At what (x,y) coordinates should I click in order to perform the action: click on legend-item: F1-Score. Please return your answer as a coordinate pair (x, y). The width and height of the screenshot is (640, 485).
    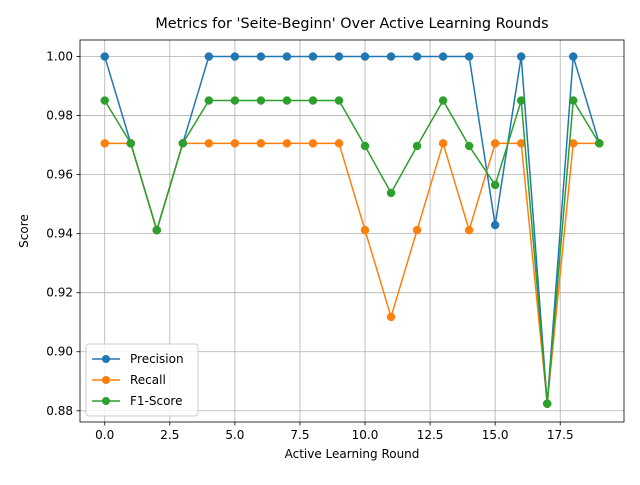
    Looking at the image, I should click on (137, 401).